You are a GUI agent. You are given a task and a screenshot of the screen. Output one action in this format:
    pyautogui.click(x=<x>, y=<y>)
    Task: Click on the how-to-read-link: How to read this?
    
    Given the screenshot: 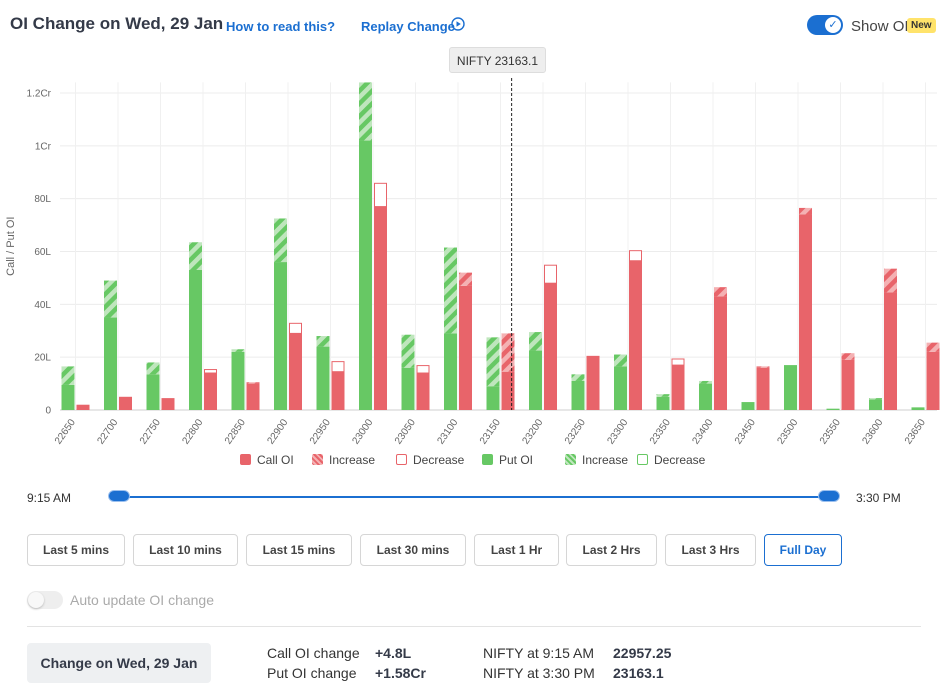 What is the action you would take?
    pyautogui.click(x=281, y=26)
    